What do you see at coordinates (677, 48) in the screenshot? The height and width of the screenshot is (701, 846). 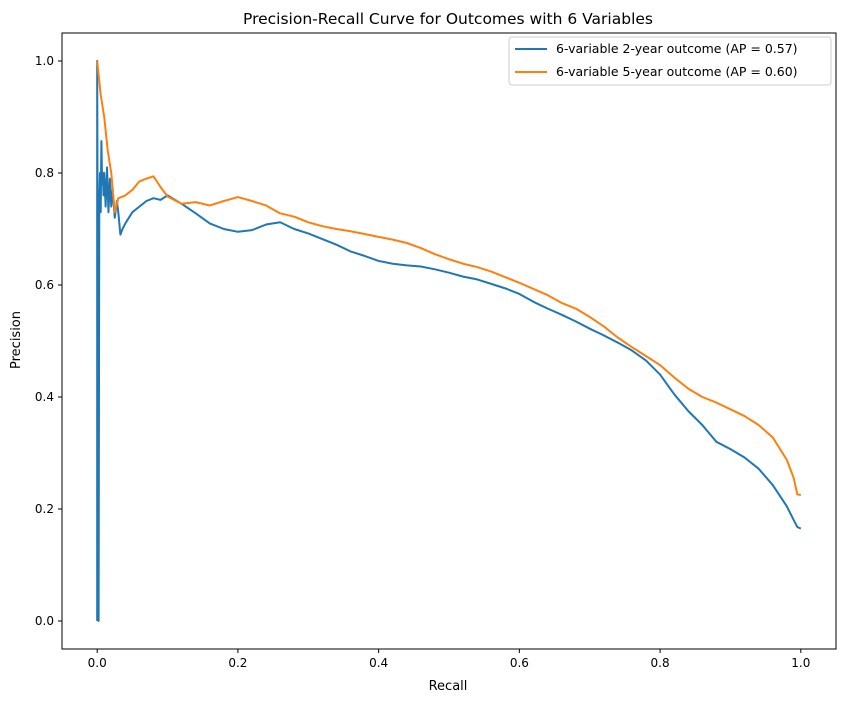 I see `legend-label-2-year: 6-variable 2-year outcome (AP = 0.57)` at bounding box center [677, 48].